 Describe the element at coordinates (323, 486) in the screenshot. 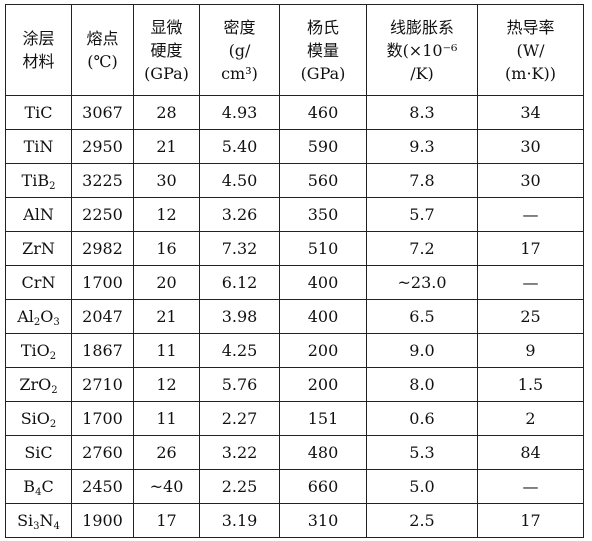

I see `modulus-cell: 660` at that location.